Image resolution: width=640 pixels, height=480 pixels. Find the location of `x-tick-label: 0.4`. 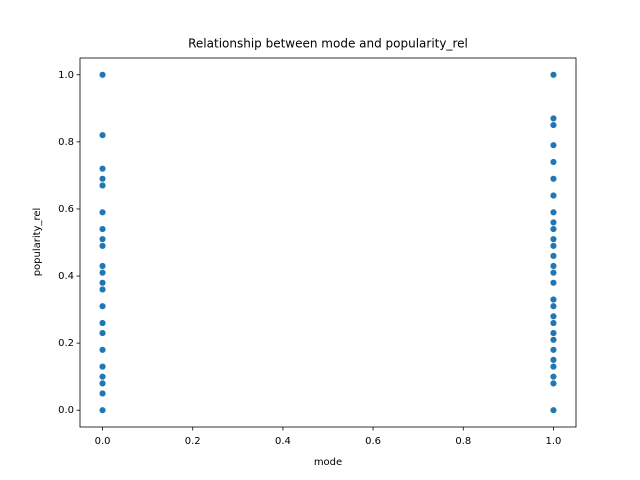

x-tick-label: 0.4 is located at coordinates (283, 441).